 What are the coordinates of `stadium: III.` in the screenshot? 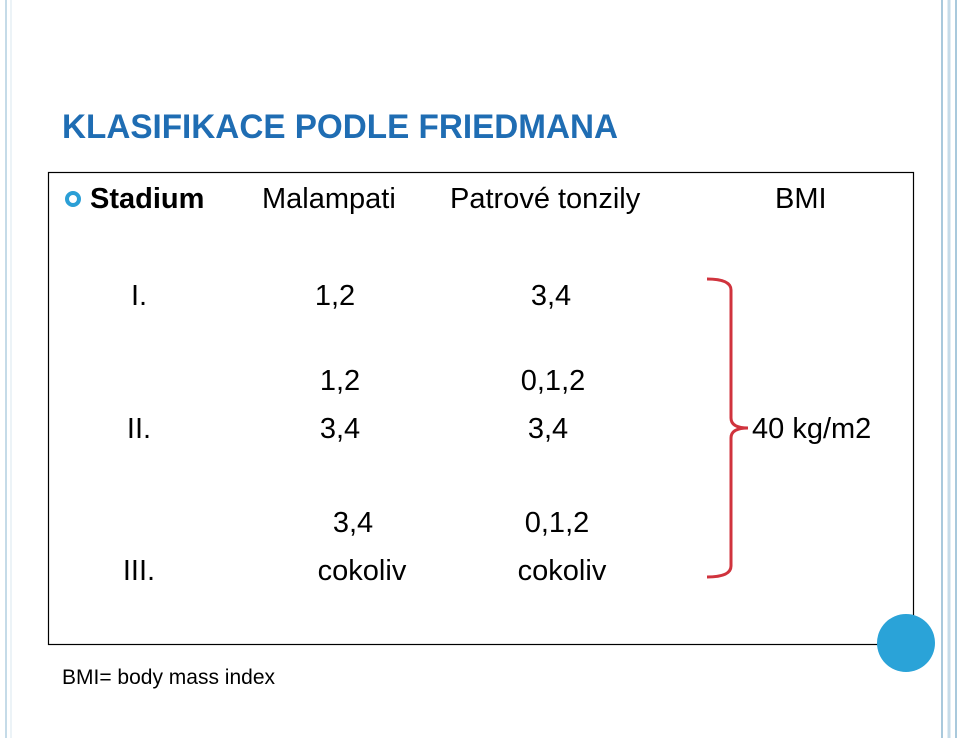 It's located at (139, 571).